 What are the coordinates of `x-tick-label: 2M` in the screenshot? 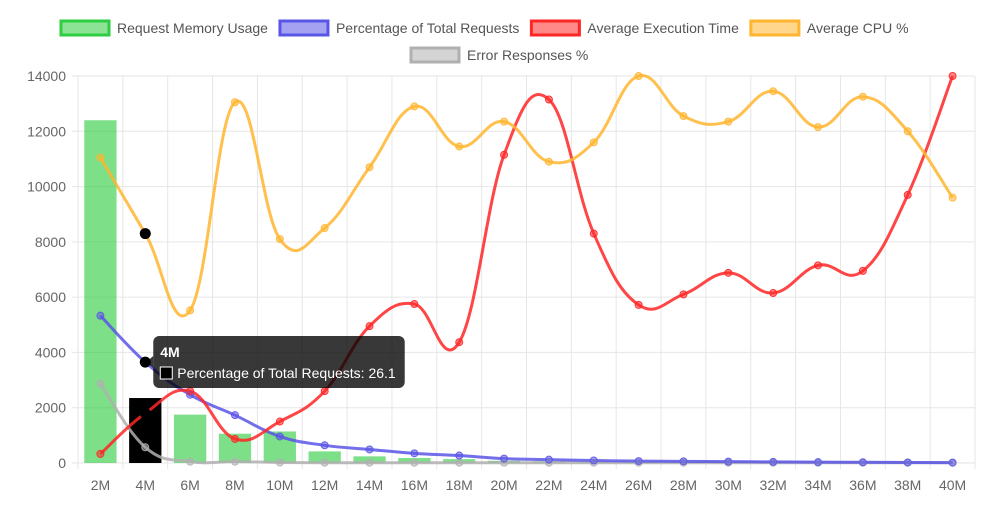 It's located at (100, 485).